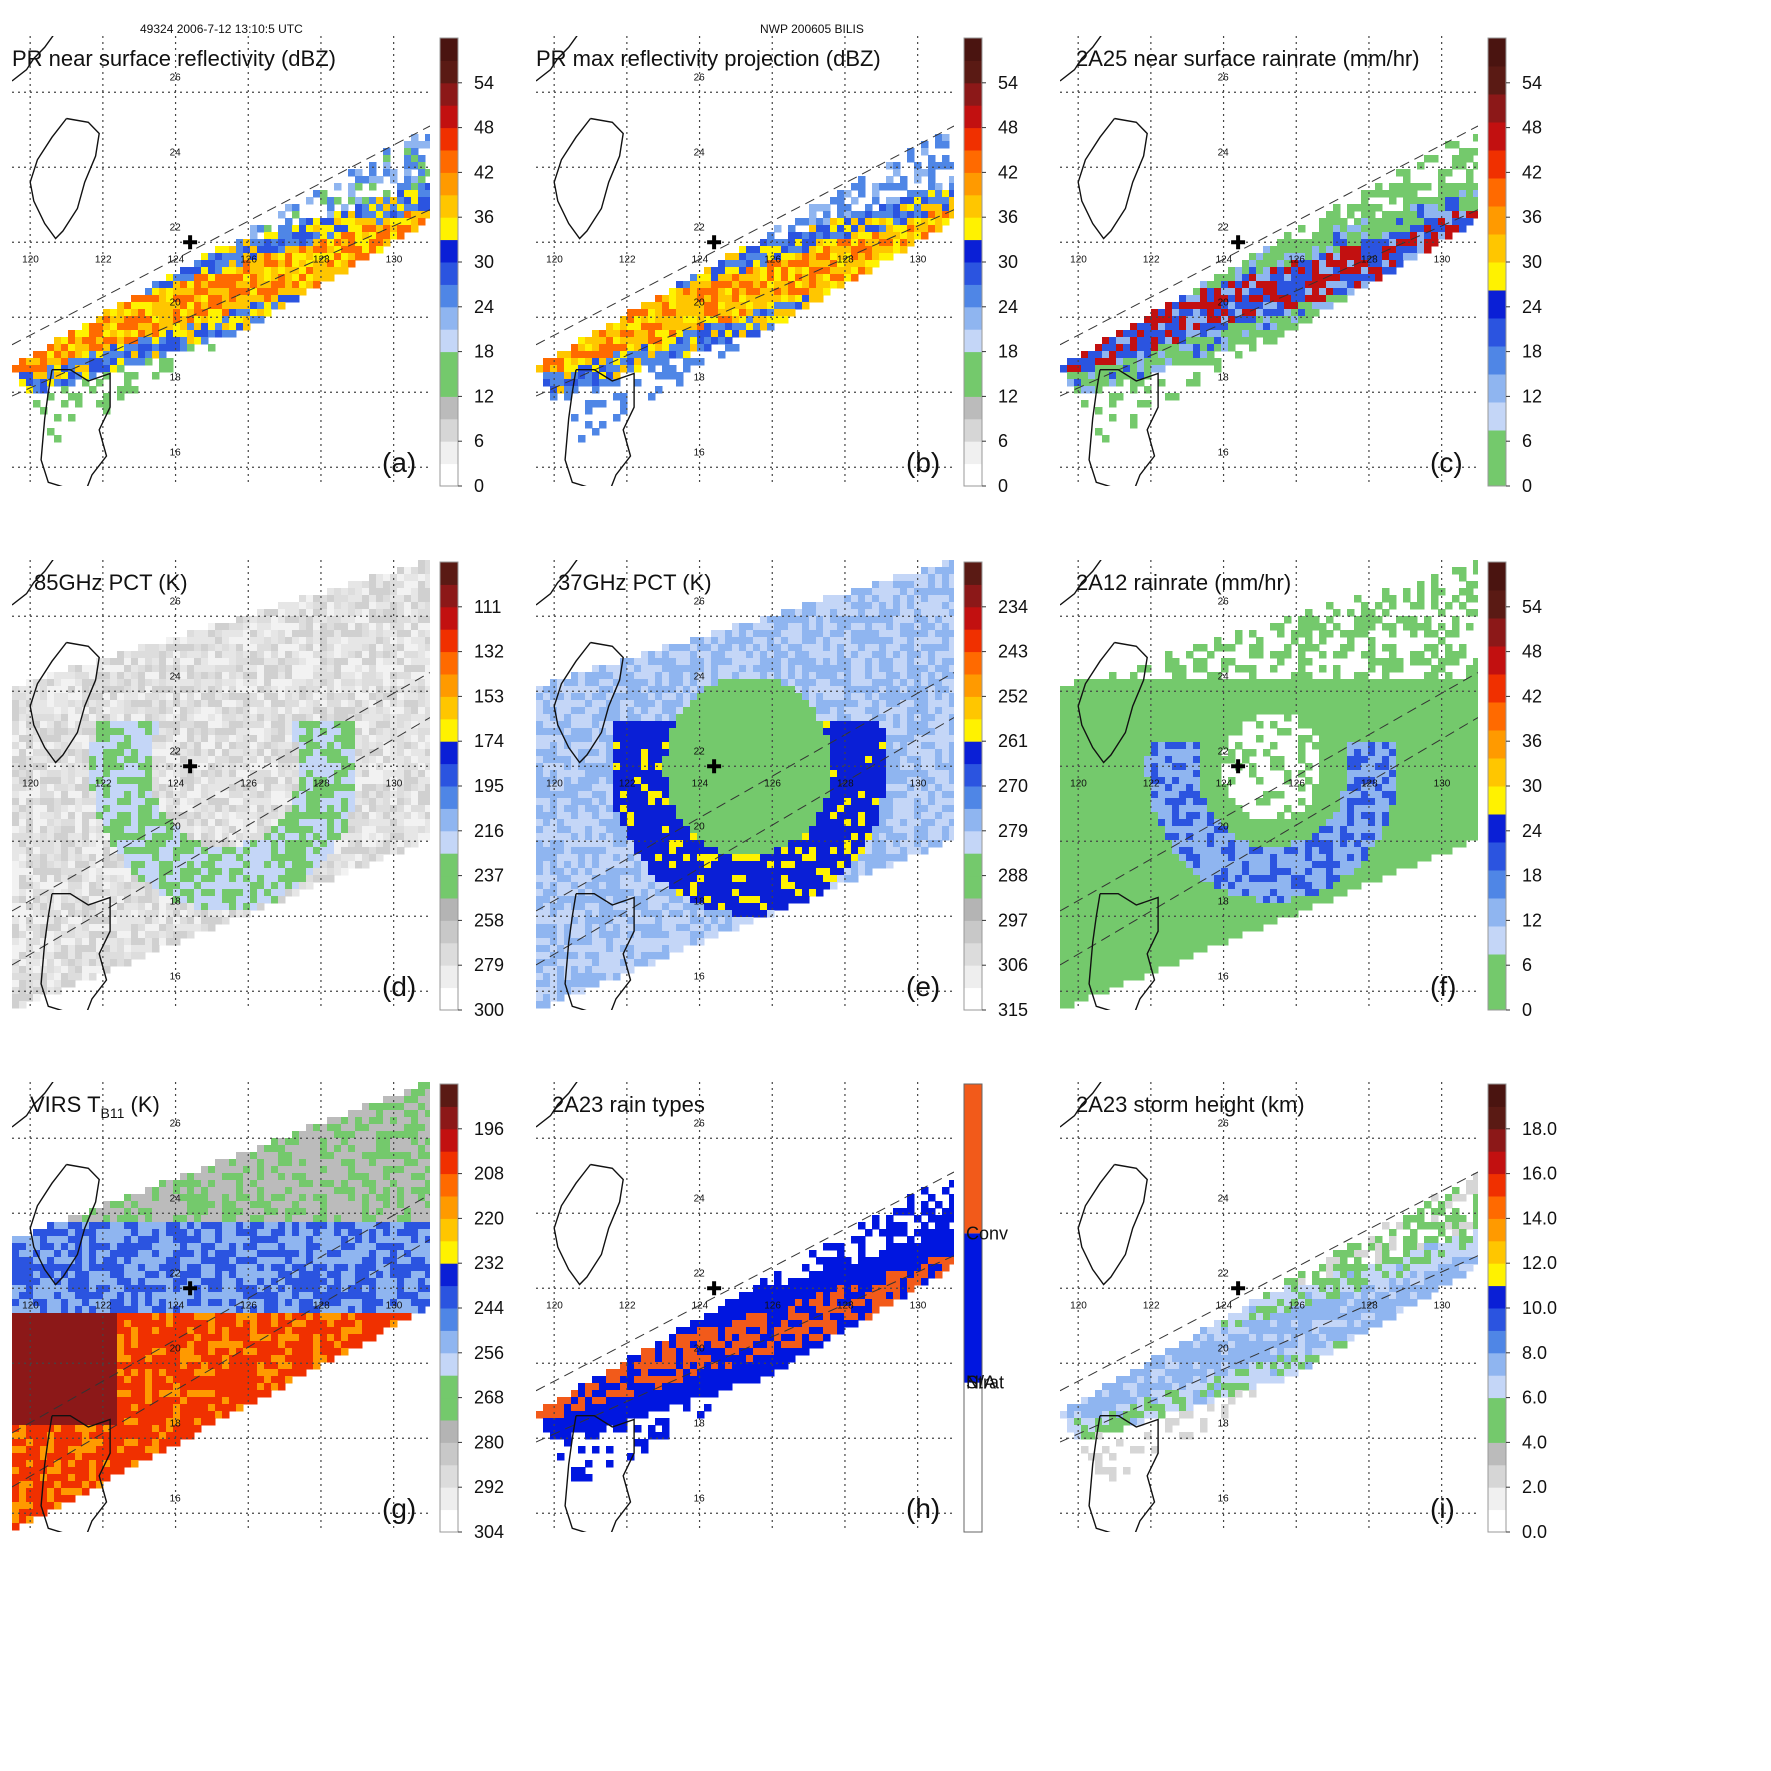 This screenshot has height=1771, width=1771. Describe the element at coordinates (745, 784) in the screenshot. I see `data-field` at that location.